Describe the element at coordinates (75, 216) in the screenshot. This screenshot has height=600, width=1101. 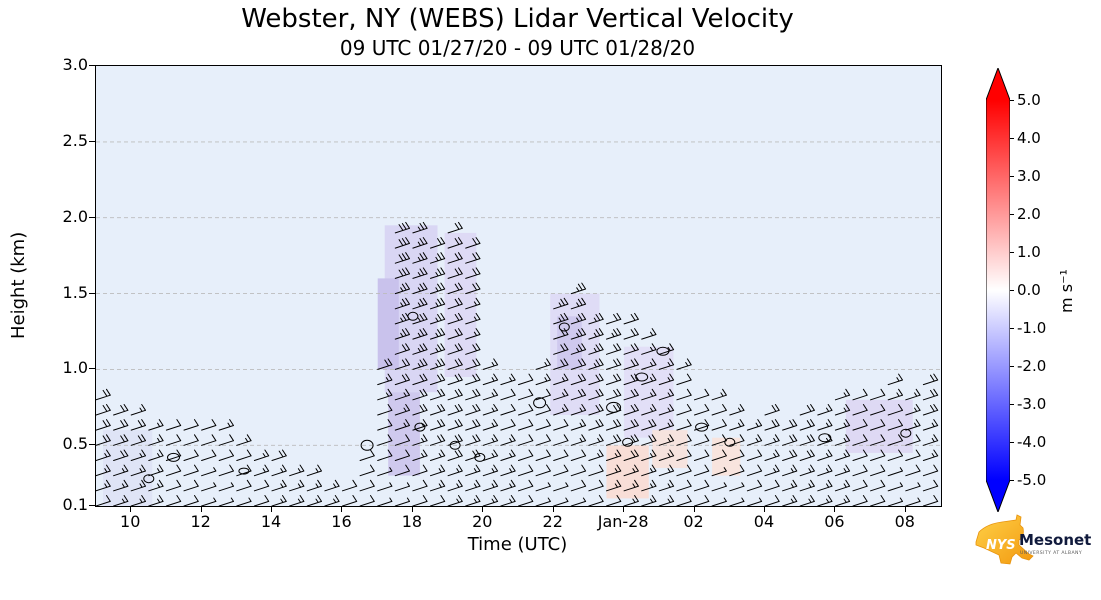
I see `y-tick-label: 2.0` at that location.